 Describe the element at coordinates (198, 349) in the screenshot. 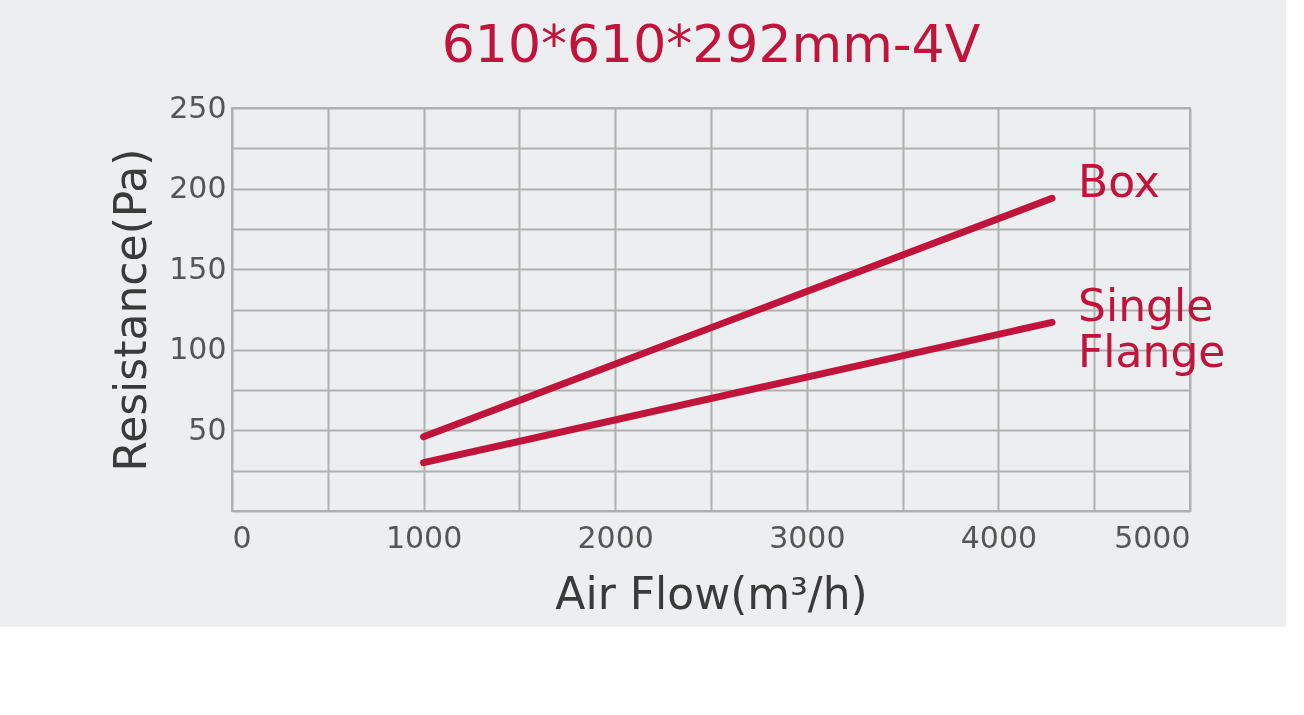

I see `y-tick-label: 100` at that location.